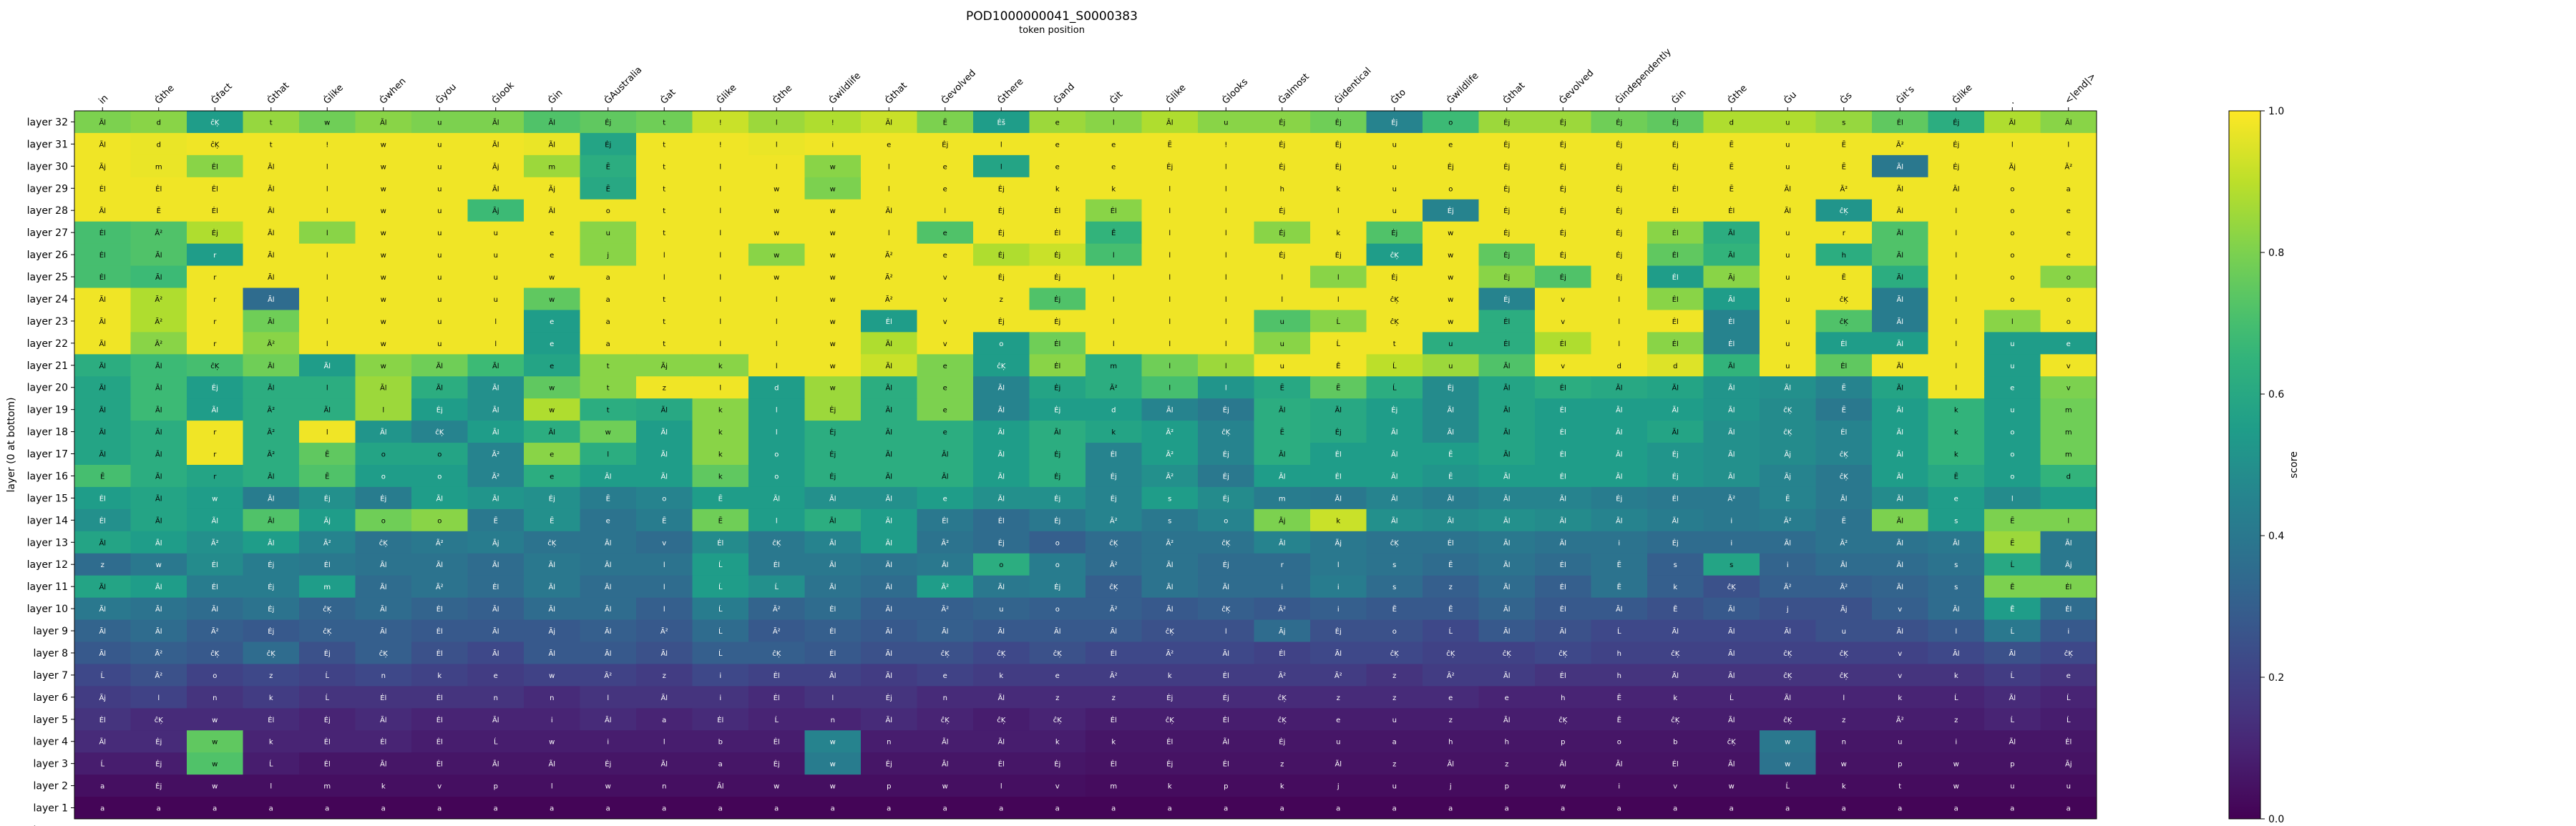 The height and width of the screenshot is (826, 2576). What do you see at coordinates (776, 389) in the screenshot?
I see `cell-label: d` at bounding box center [776, 389].